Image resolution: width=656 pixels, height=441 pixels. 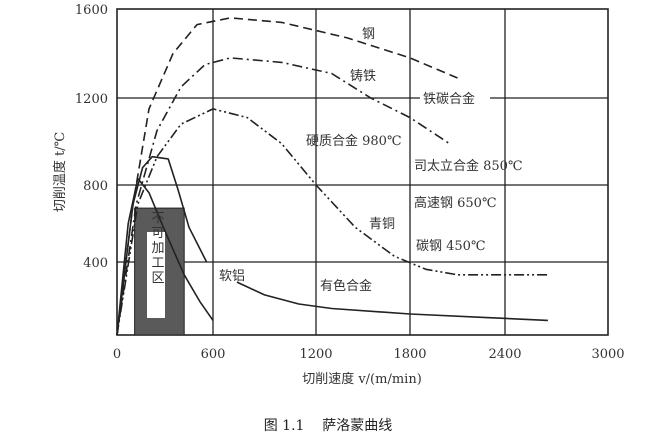 What do you see at coordinates (91, 10) in the screenshot?
I see `y-tick-label: 1600` at bounding box center [91, 10].